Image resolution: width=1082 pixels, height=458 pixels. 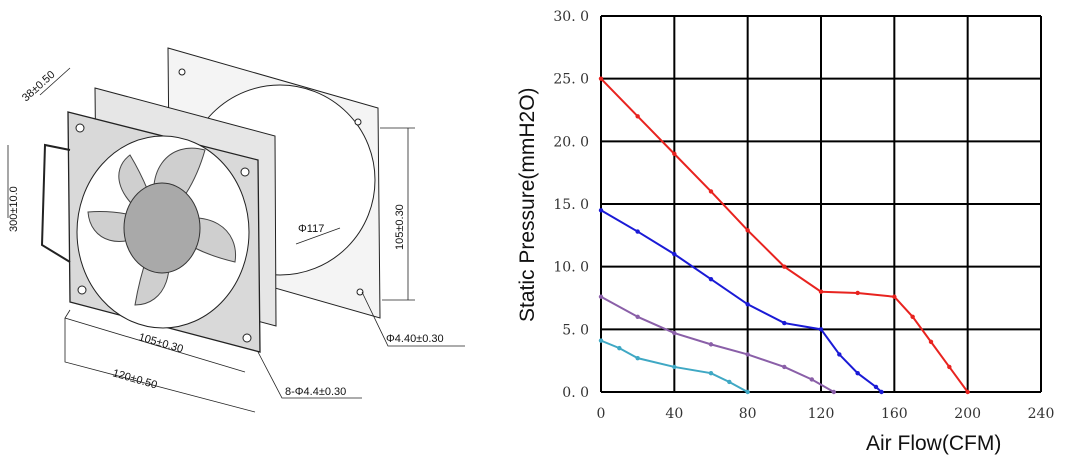 I want to click on dim-guard-hole: Φ4.40±0.30, so click(x=415, y=339).